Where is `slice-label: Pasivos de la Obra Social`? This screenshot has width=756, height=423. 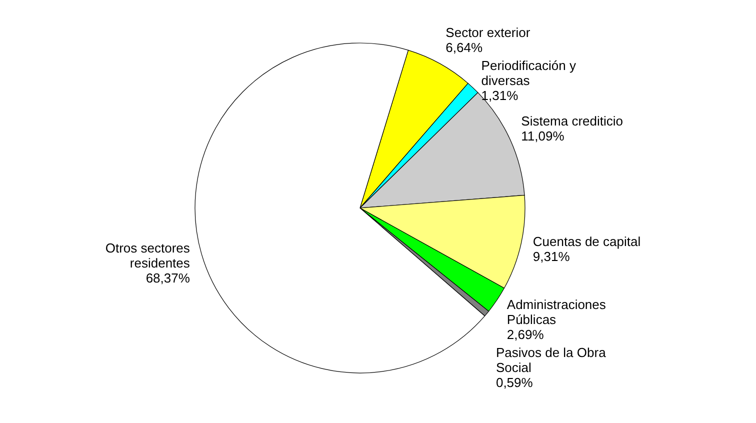 slice-label: Pasivos de la Obra Social is located at coordinates (551, 359).